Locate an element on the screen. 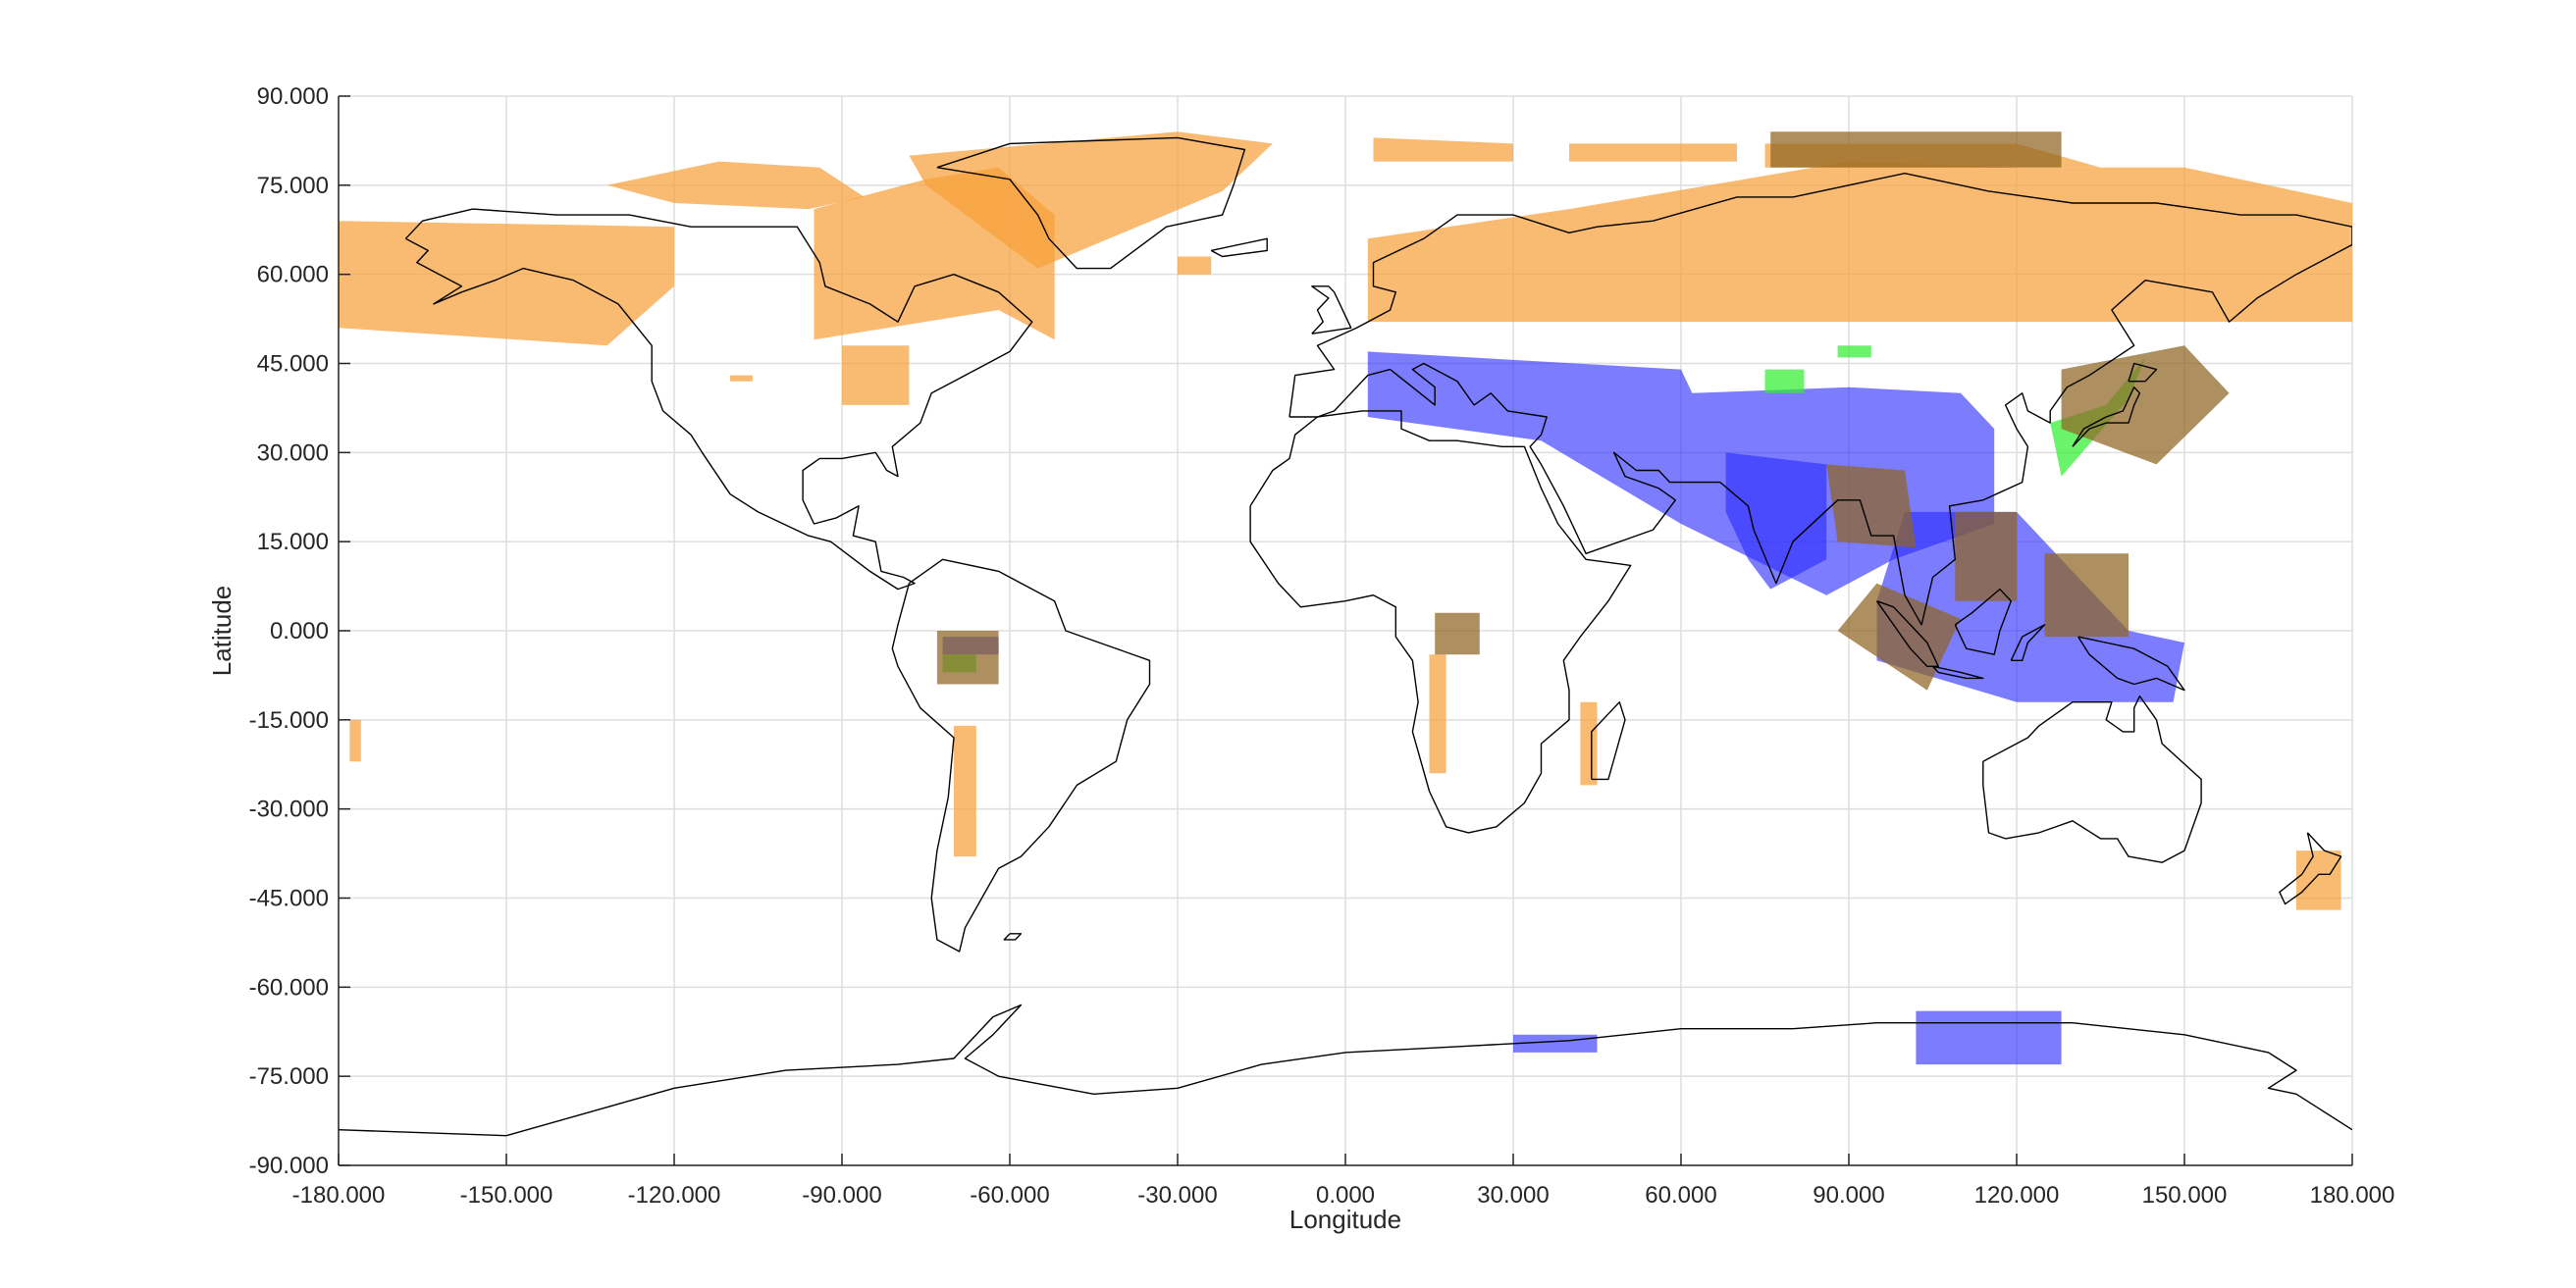 The image size is (2576, 1288). y-tick-label: -15.000 is located at coordinates (289, 720).